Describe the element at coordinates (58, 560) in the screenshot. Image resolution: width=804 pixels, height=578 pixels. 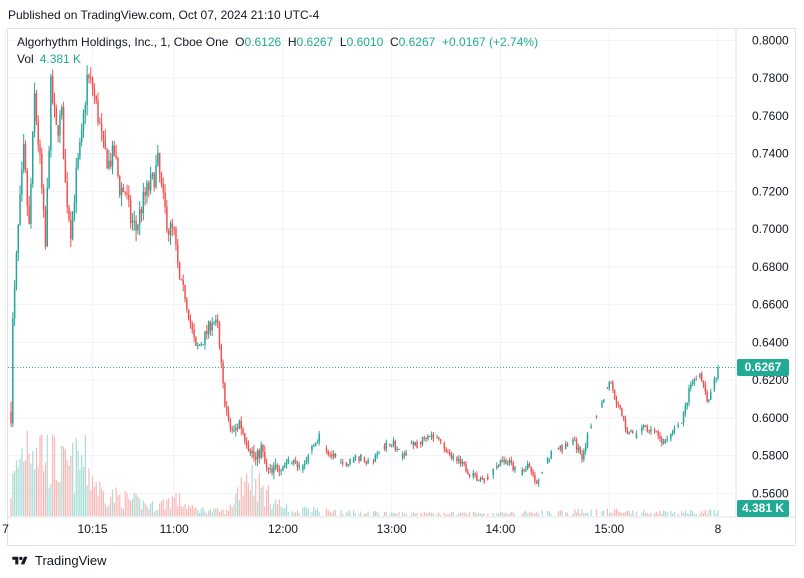
I see `footer-brand: TradingView` at that location.